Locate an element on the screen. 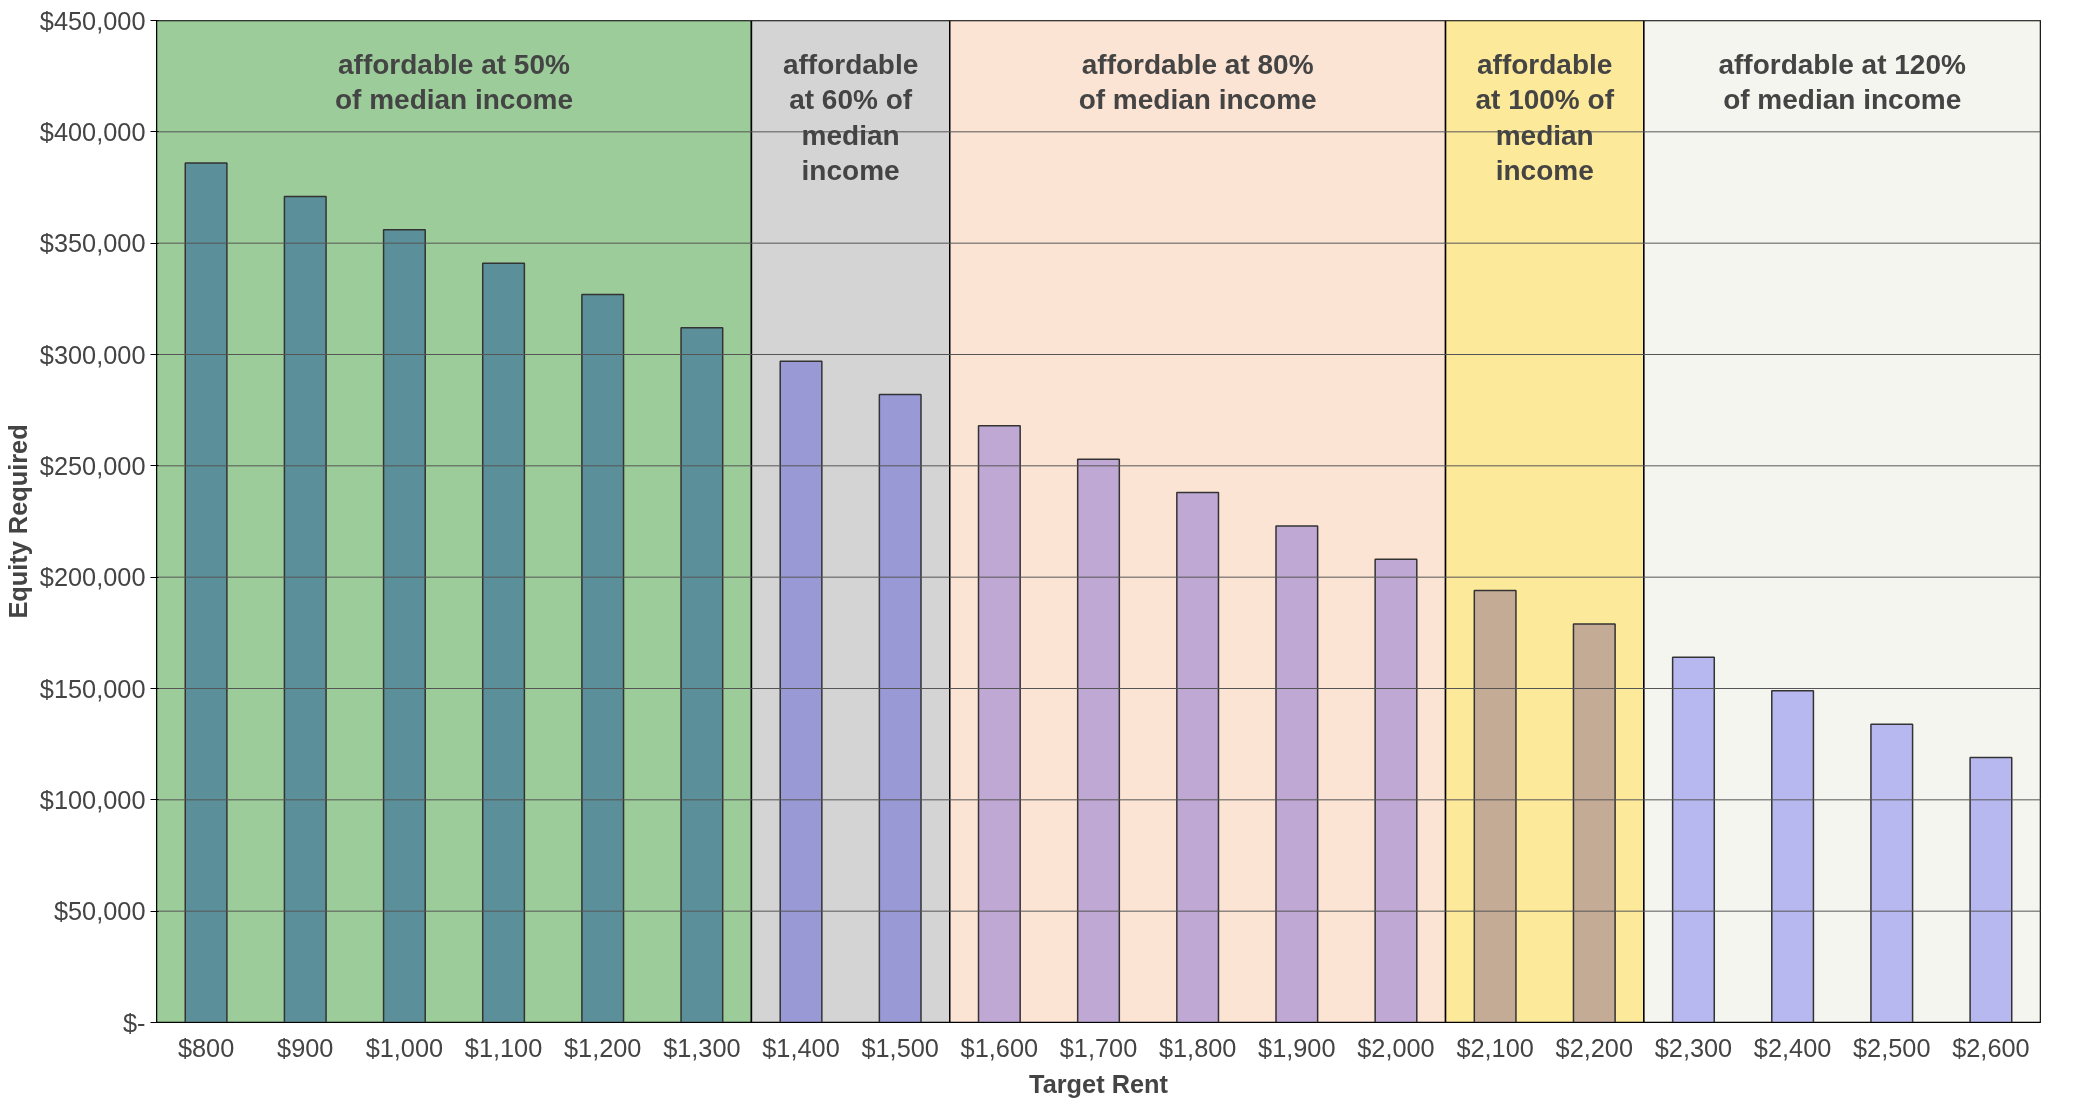  x-tick-label: $1,500 is located at coordinates (900, 1047).